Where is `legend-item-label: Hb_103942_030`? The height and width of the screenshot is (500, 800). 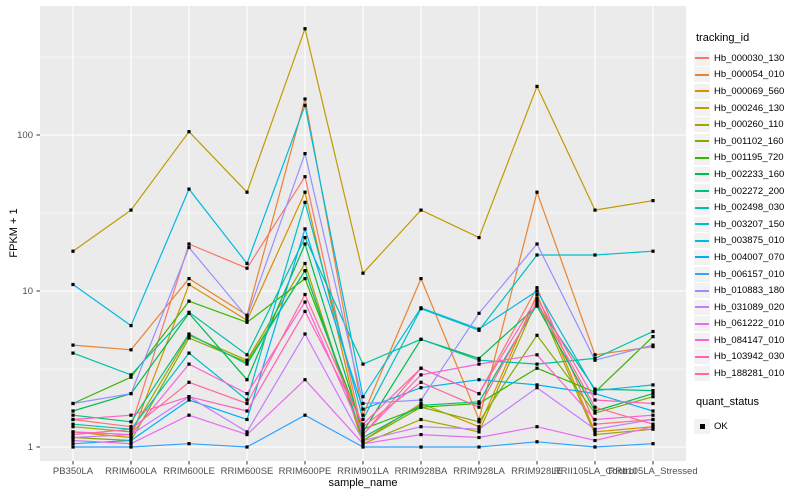
legend-item-label: Hb_103942_030 is located at coordinates (749, 357).